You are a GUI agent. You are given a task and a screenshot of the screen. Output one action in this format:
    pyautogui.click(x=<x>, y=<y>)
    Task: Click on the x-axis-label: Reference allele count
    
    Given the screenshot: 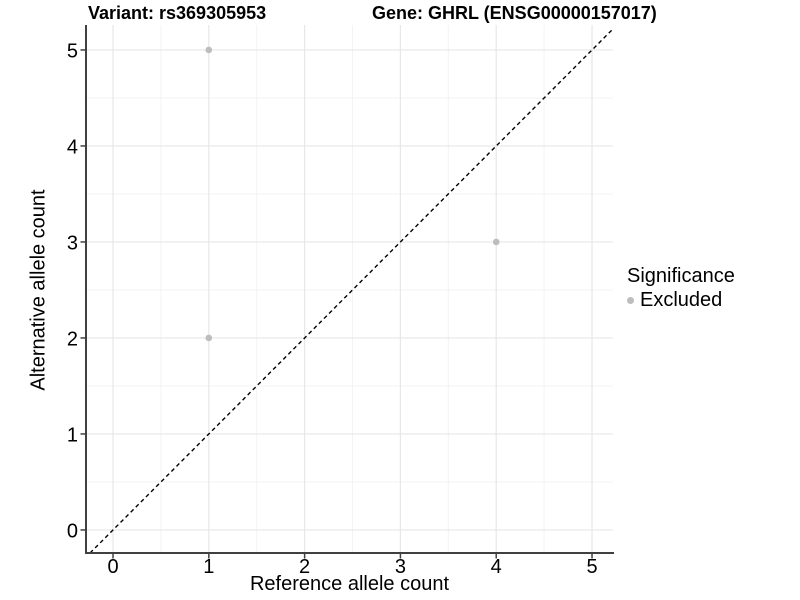 What is the action you would take?
    pyautogui.click(x=349, y=584)
    